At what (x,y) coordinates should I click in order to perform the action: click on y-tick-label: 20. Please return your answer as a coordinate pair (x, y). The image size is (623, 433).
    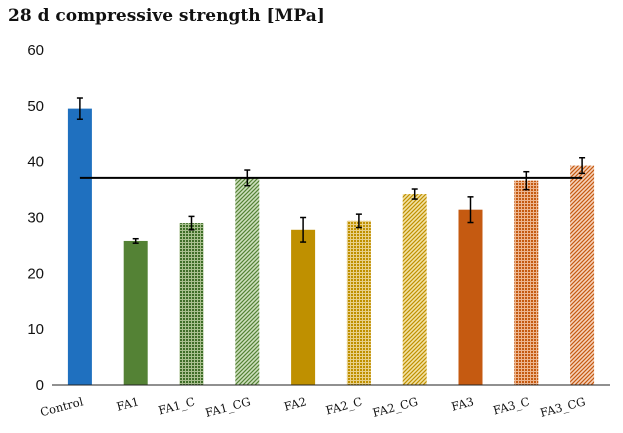
    Looking at the image, I should click on (35, 273).